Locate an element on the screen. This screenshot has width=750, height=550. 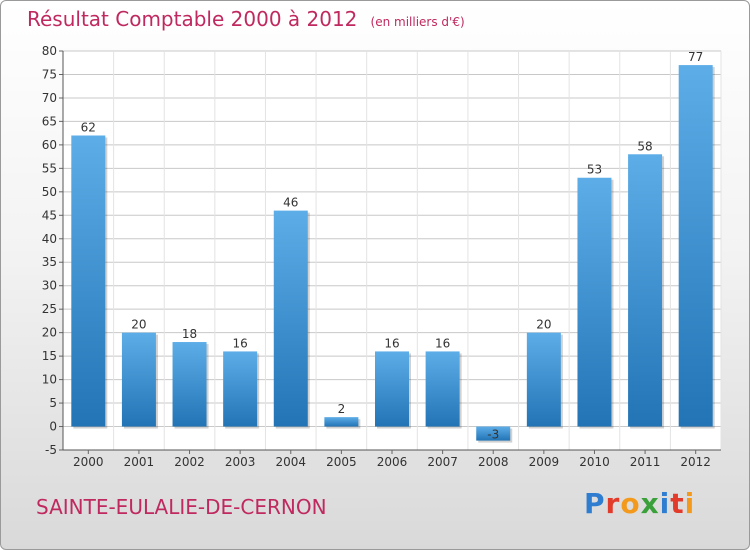
y-tick-label: 50 is located at coordinates (49, 192).